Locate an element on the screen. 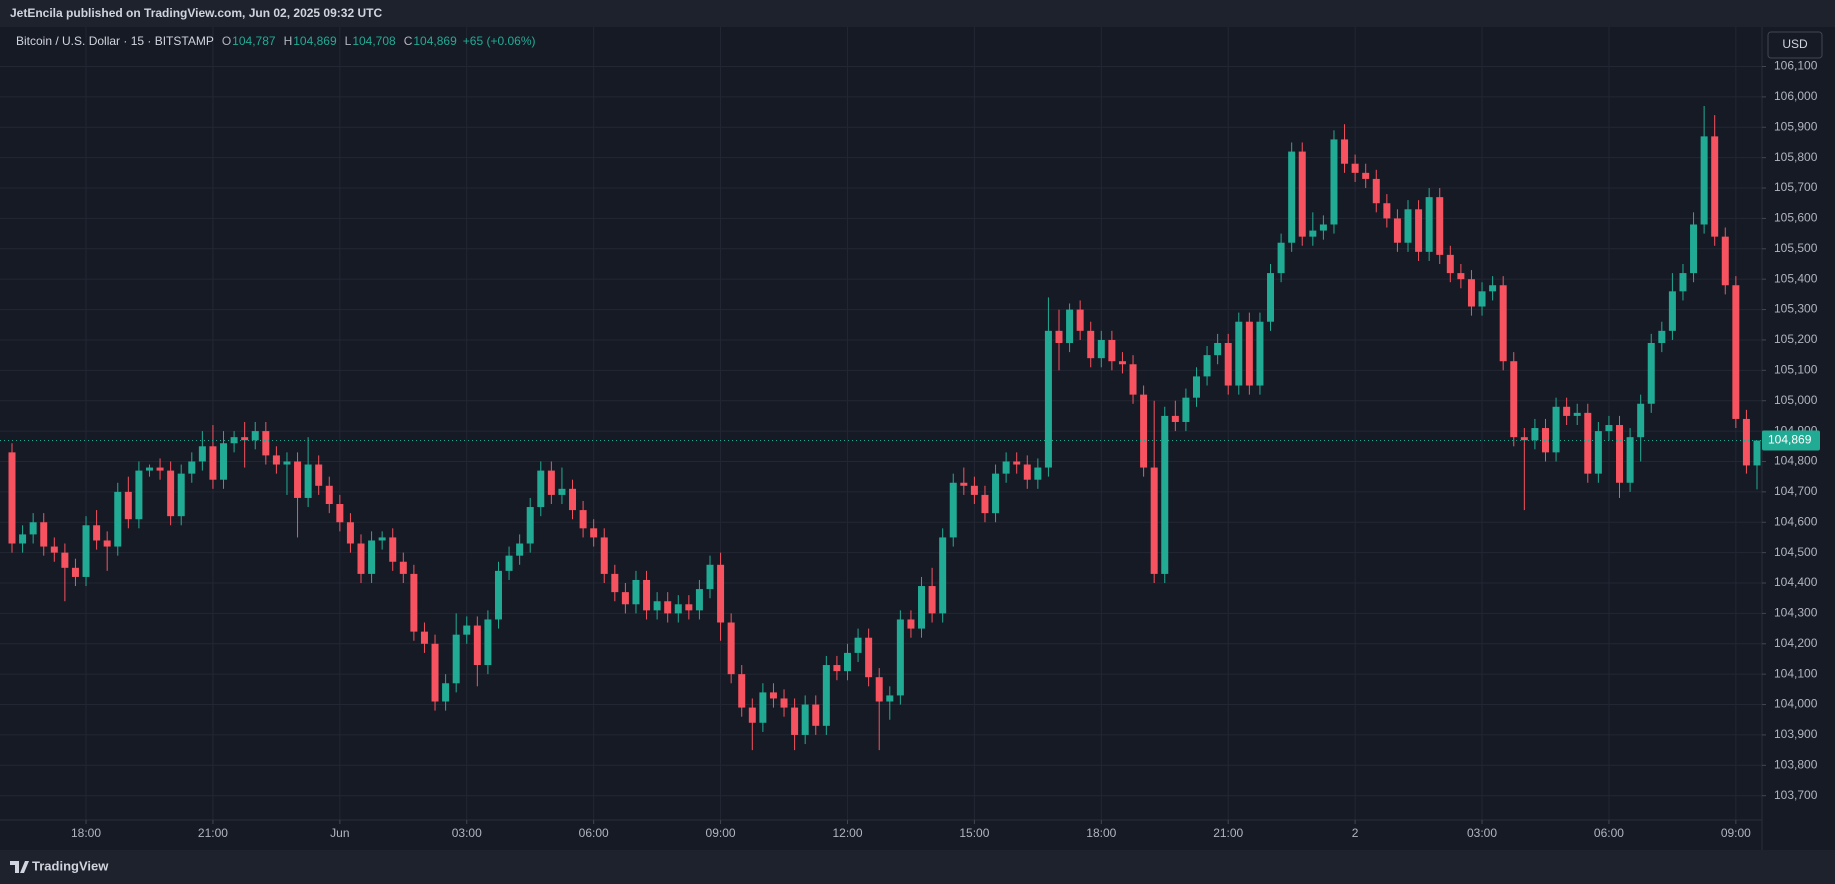 This screenshot has height=884, width=1835. y-tick-label: 105,200 is located at coordinates (1796, 339).